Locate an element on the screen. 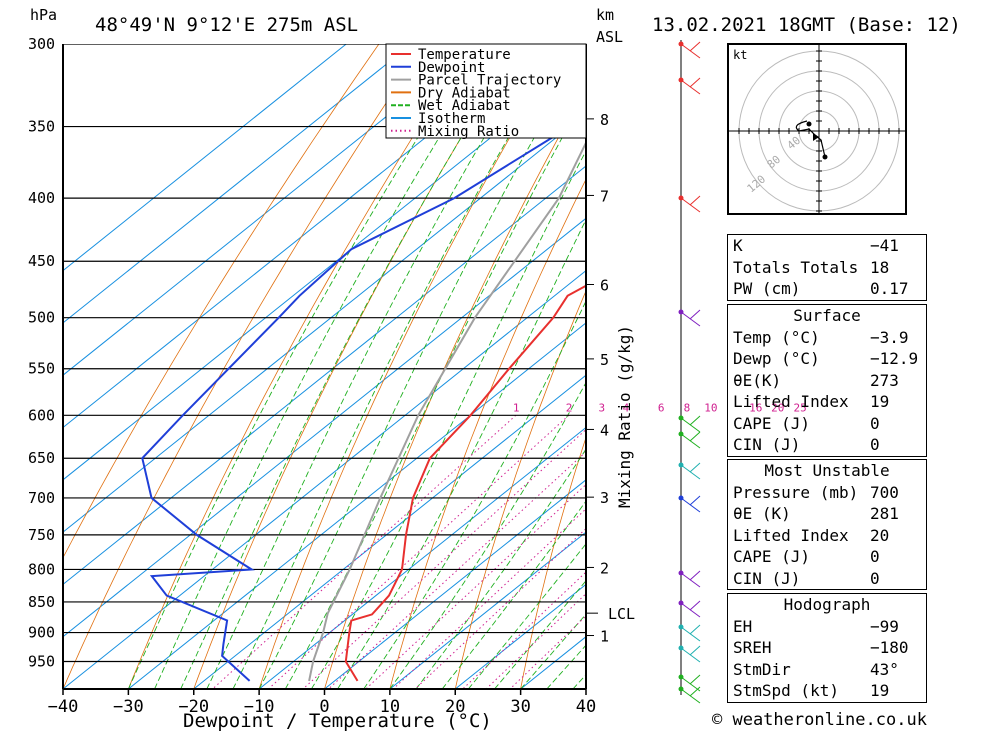  hodograph: kt 40 80 120 is located at coordinates (817, 129).